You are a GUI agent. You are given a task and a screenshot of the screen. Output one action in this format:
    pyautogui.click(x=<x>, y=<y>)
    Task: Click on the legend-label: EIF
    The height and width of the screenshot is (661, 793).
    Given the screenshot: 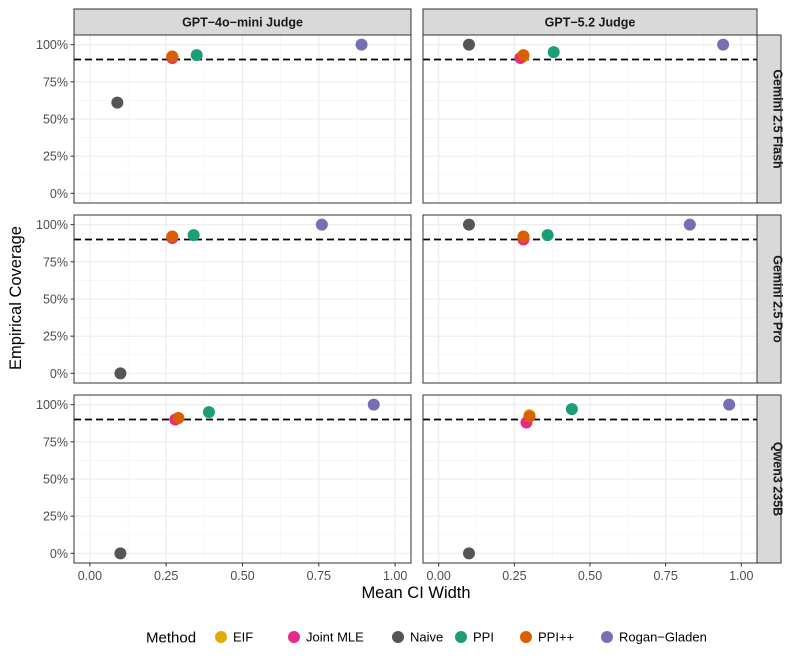 What is the action you would take?
    pyautogui.click(x=243, y=637)
    